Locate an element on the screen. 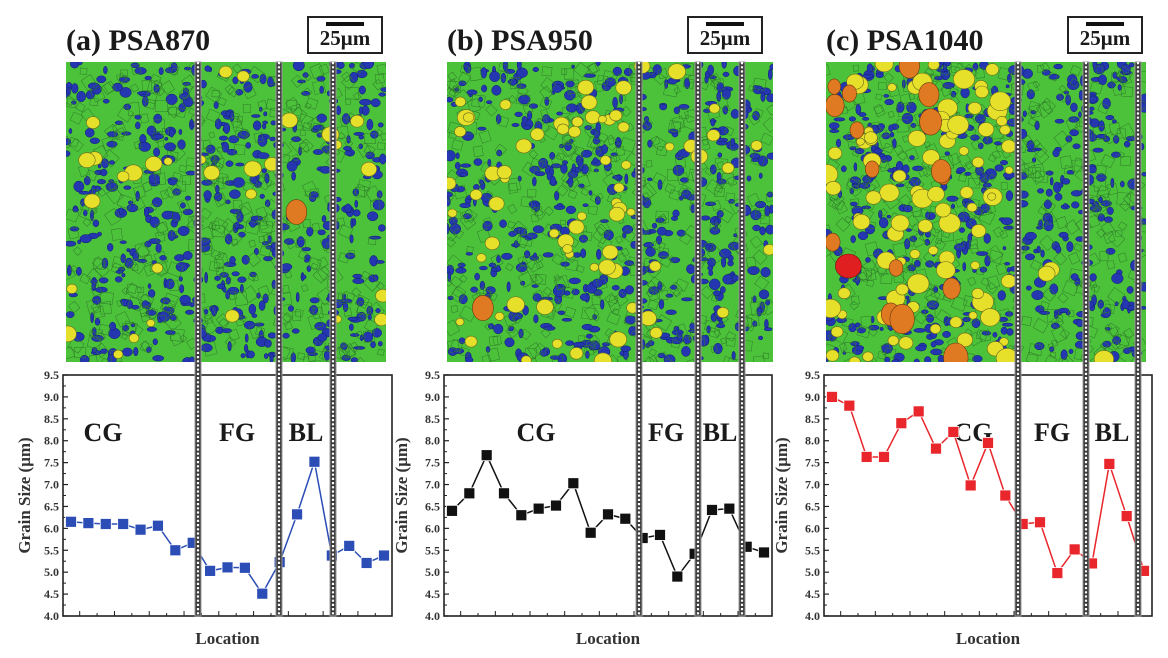 This screenshot has width=1168, height=658. y-tick-label: 7.5 is located at coordinates (51, 463).